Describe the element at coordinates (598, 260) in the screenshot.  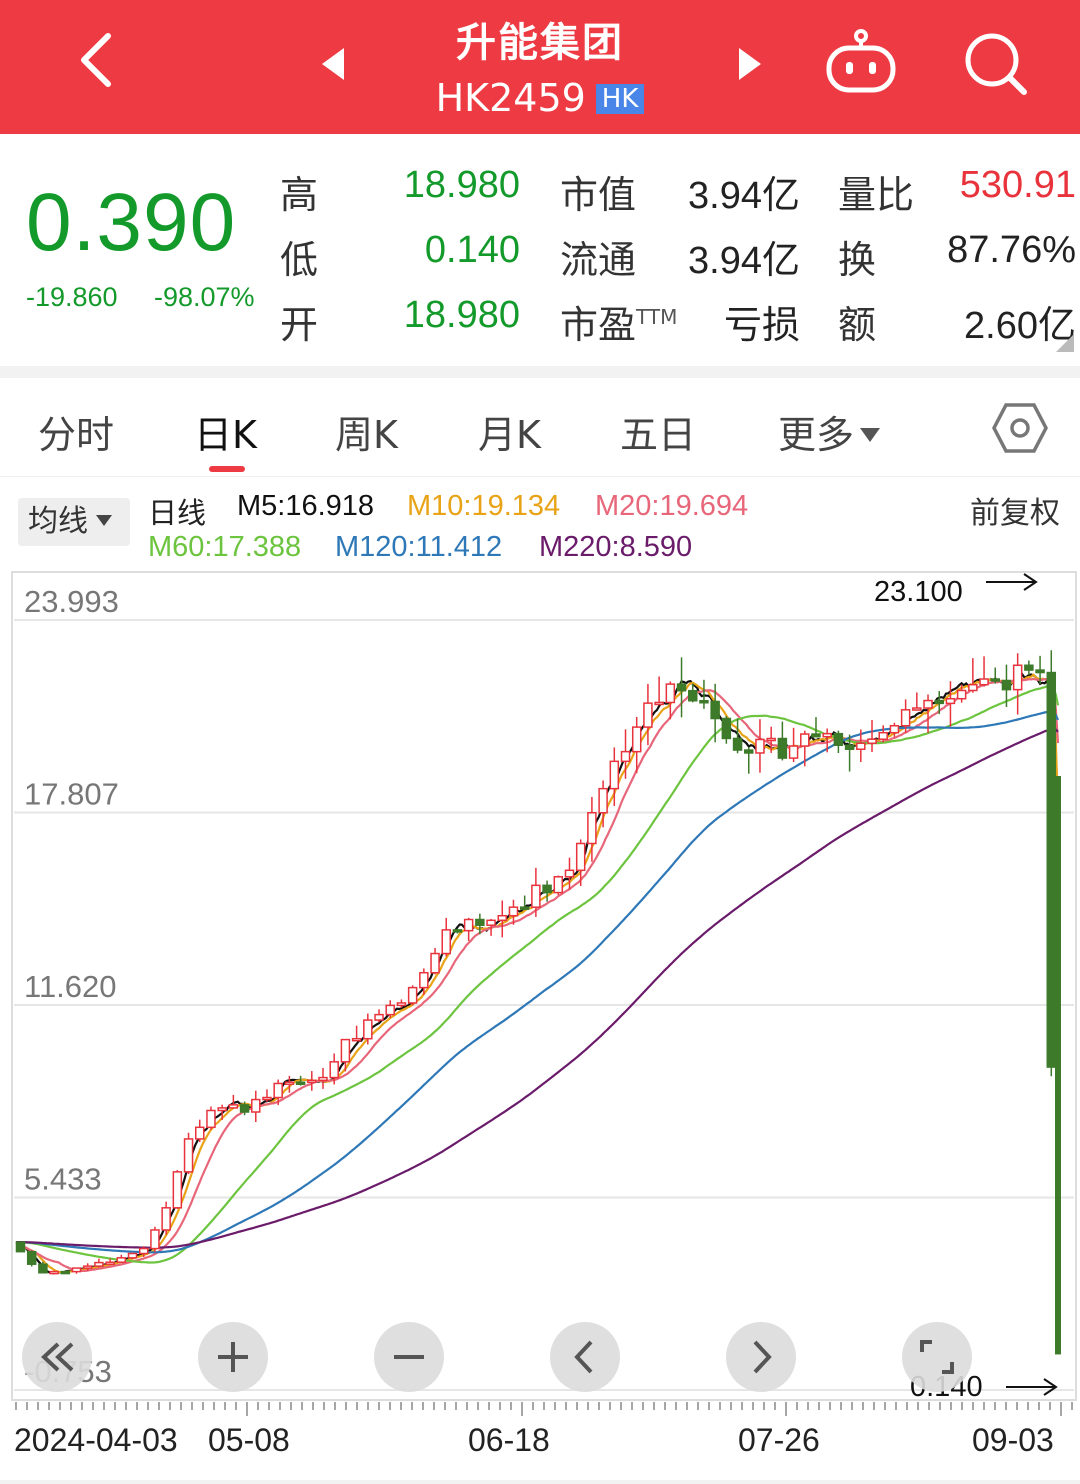
I see `float-label: 流通` at that location.